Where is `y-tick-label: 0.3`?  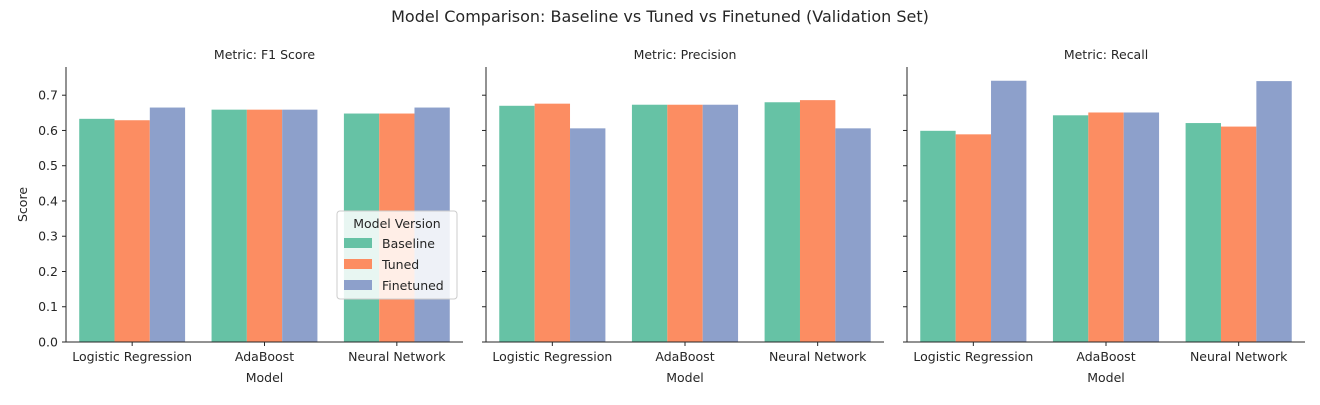
y-tick-label: 0.3 is located at coordinates (48, 236).